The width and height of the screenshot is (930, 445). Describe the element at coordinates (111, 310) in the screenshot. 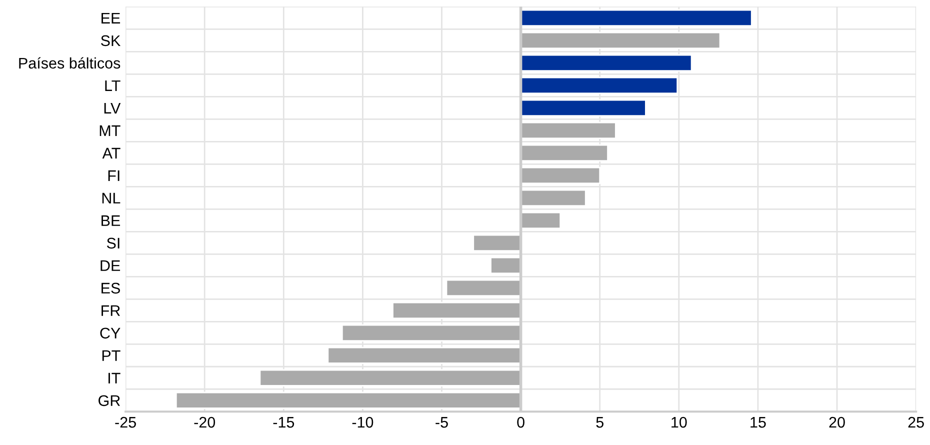

I see `y-tick-label: FR` at that location.